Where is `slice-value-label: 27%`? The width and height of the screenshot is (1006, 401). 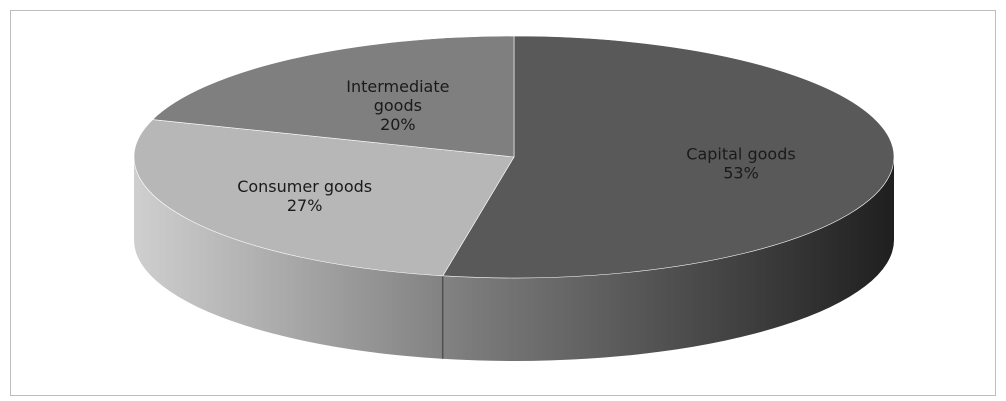
slice-value-label: 27% is located at coordinates (305, 205).